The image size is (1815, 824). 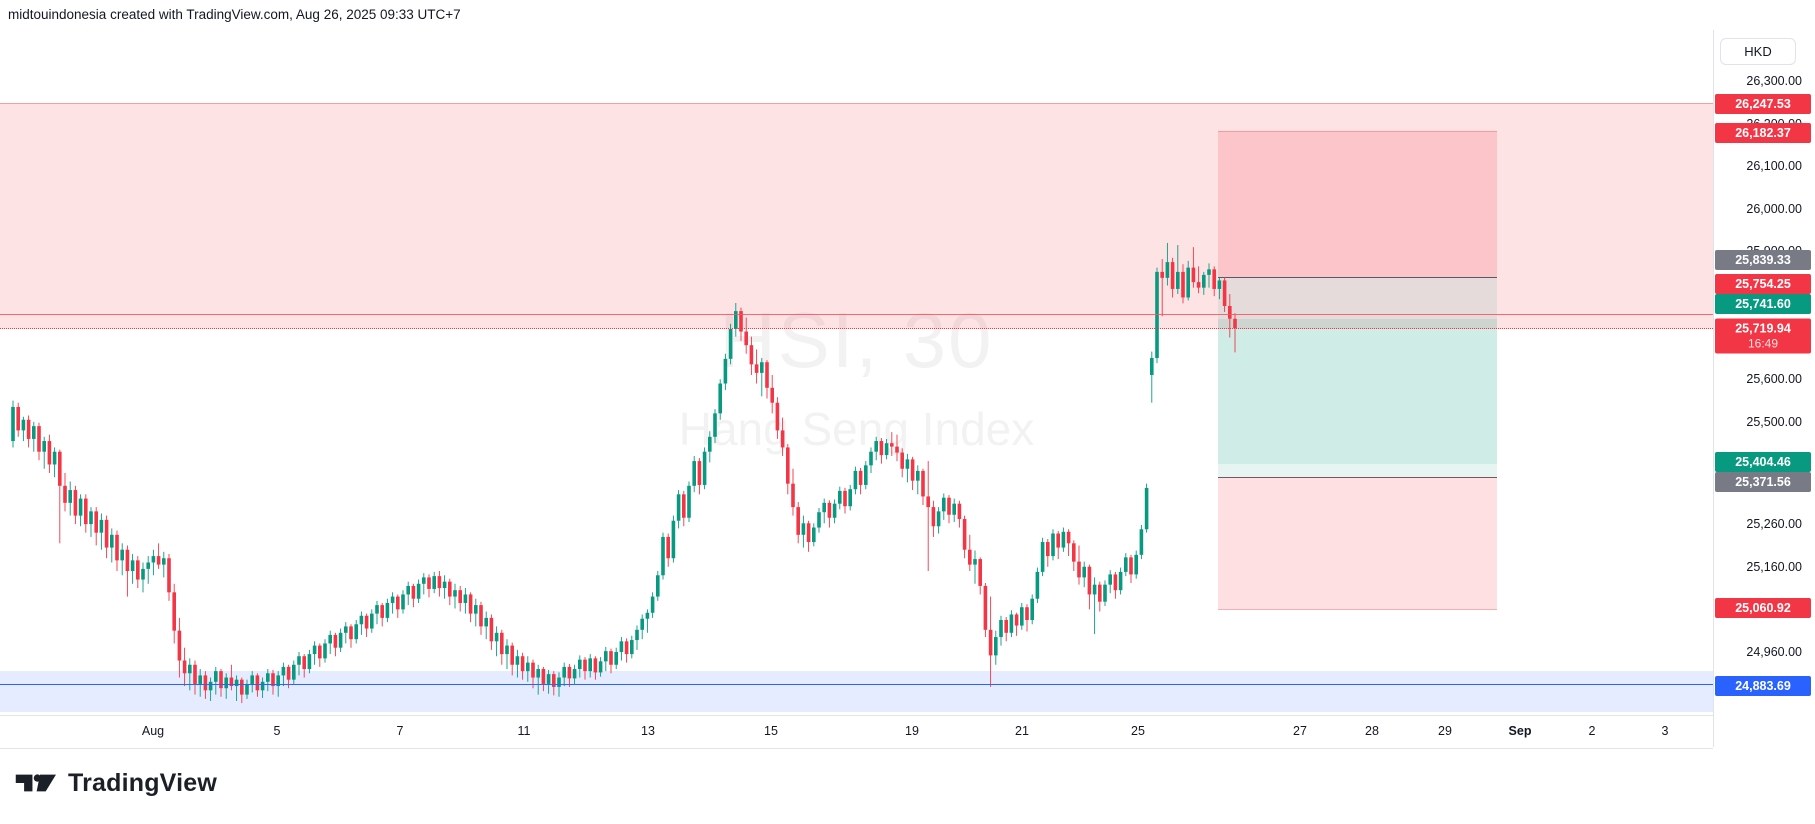 I want to click on time-tick-label: 21, so click(x=1022, y=731).